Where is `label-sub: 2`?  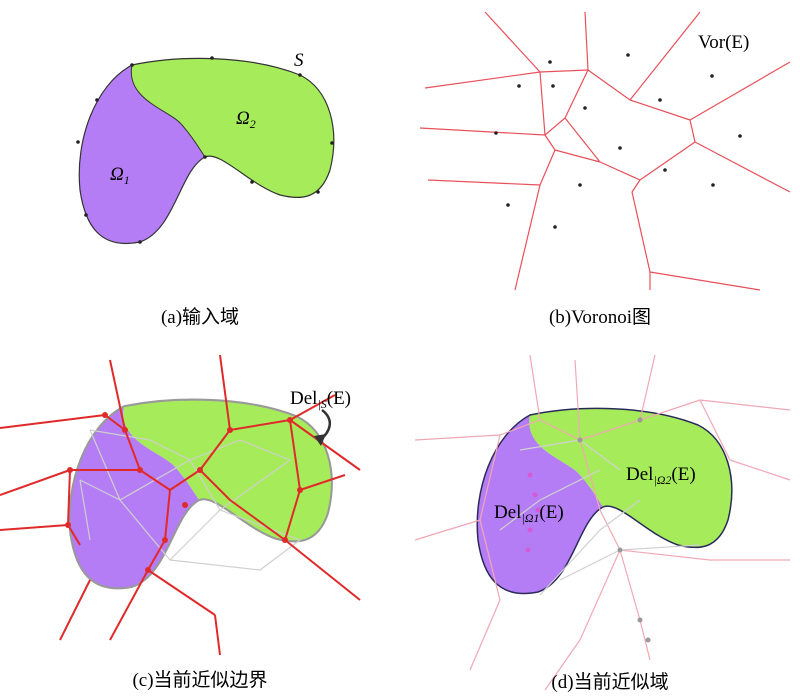 label-sub: 2 is located at coordinates (253, 124).